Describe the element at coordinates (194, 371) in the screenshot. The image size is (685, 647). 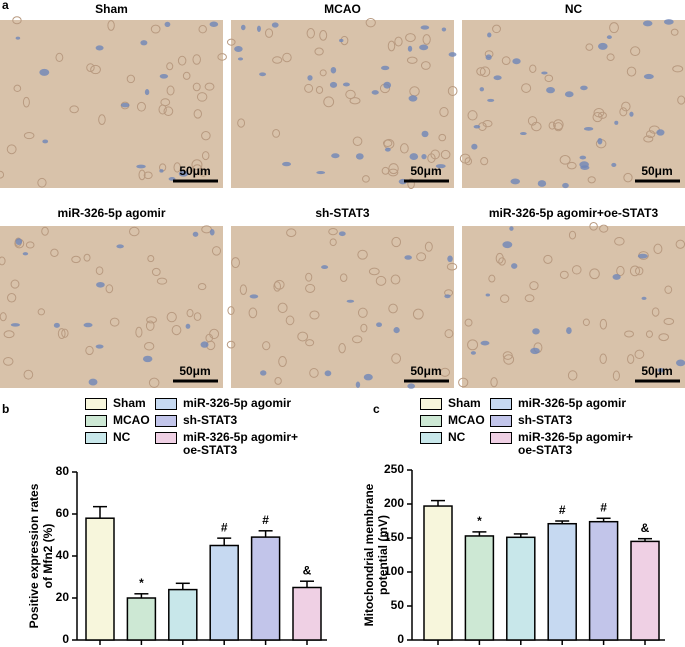
I see `scale-label: 50μm` at that location.